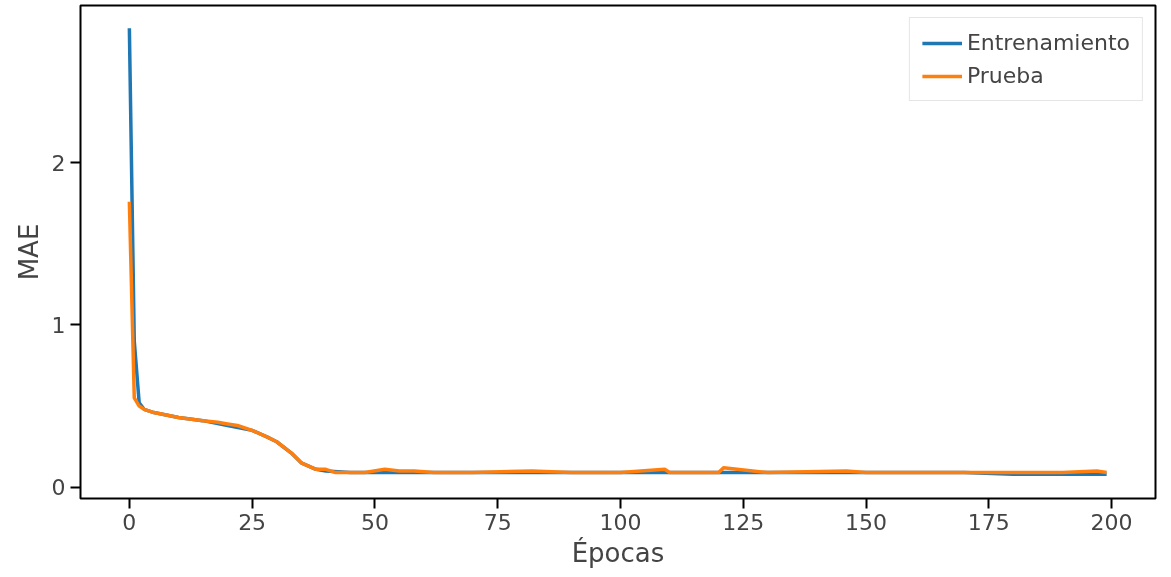 This screenshot has height=577, width=1171. Describe the element at coordinates (620, 522) in the screenshot. I see `x-tick-label: 100` at that location.